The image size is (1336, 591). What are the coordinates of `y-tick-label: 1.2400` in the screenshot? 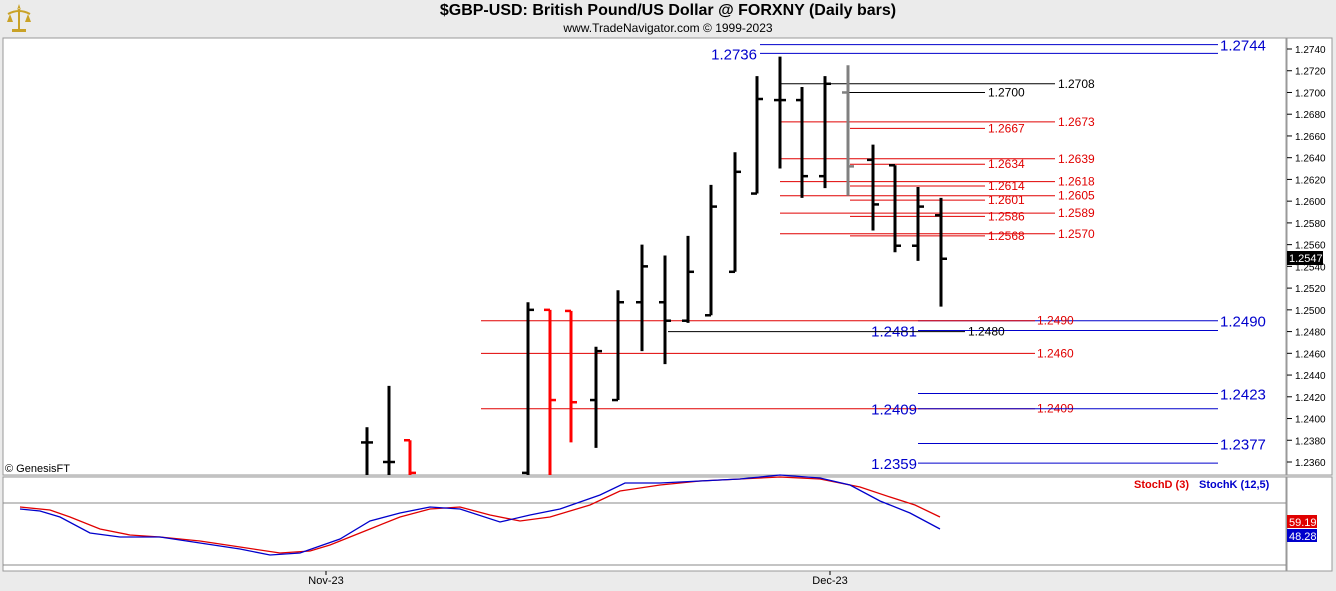 It's located at (1310, 420).